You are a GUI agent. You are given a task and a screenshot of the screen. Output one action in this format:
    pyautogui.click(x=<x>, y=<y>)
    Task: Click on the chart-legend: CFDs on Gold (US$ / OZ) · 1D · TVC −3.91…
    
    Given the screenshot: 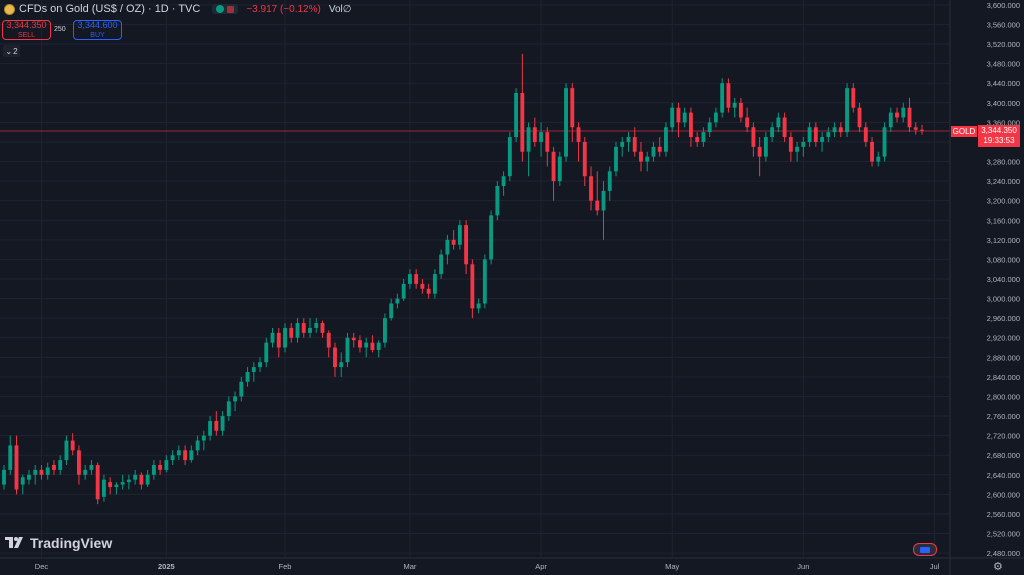 What is the action you would take?
    pyautogui.click(x=177, y=9)
    